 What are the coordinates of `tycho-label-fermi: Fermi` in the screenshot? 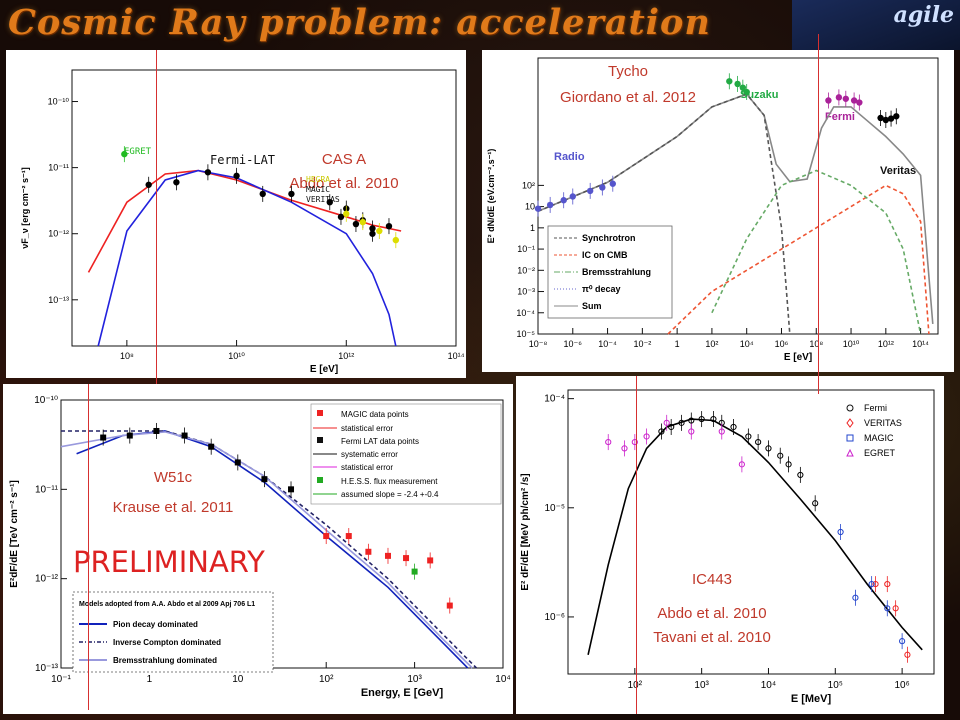 It's located at (840, 117).